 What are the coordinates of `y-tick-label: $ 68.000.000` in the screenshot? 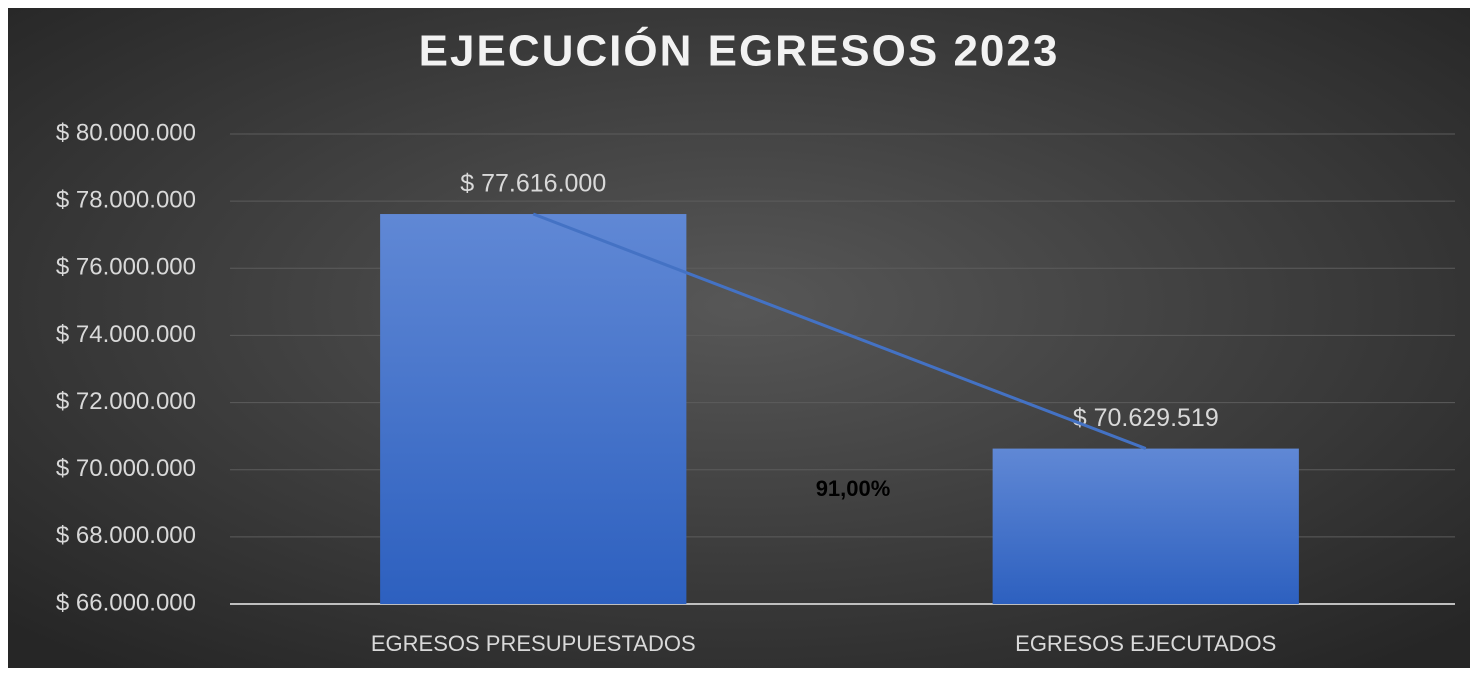 It's located at (126, 535).